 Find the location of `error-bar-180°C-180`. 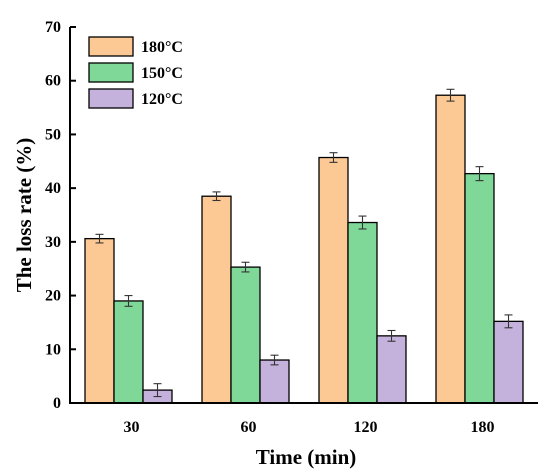

error-bar-180°C-180 is located at coordinates (450, 95).